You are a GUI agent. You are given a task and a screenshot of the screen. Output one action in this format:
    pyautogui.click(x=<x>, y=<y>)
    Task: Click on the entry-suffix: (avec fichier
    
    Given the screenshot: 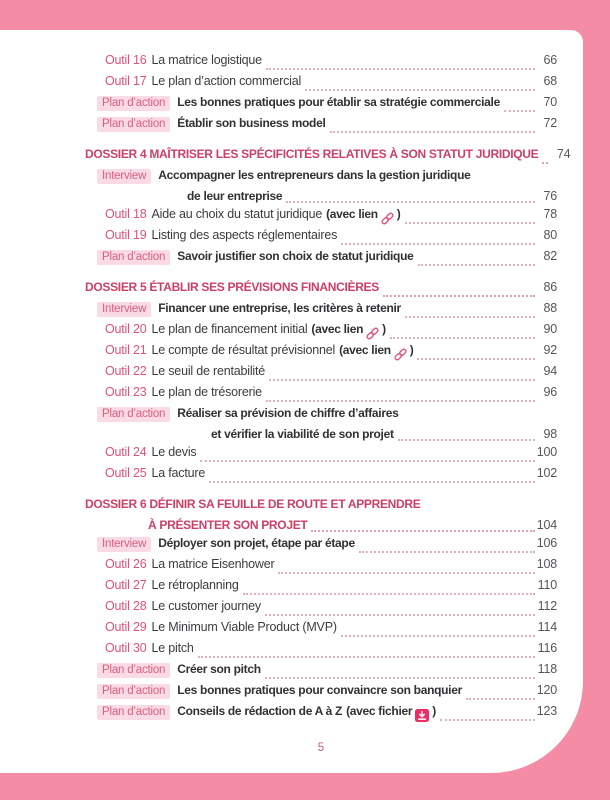 What is the action you would take?
    pyautogui.click(x=379, y=711)
    